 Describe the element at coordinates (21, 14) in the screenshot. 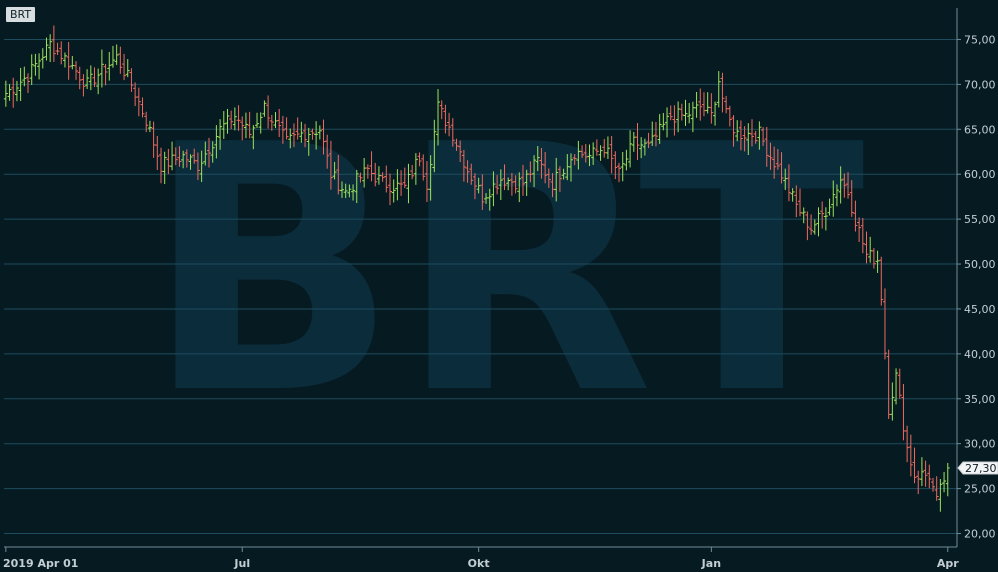

I see `ticker-label: BRT` at that location.